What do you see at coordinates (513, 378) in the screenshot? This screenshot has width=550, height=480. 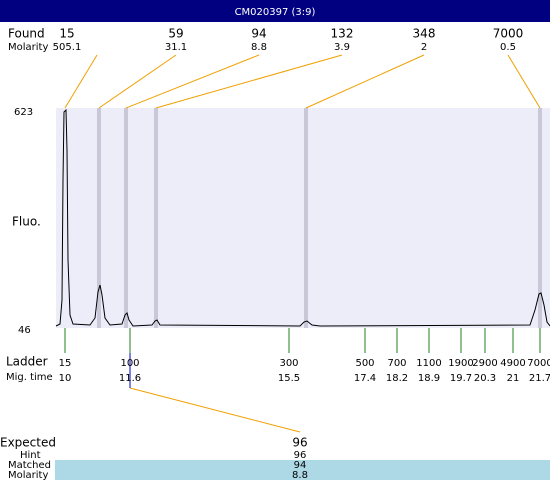 I see `ladder-time: 21` at bounding box center [513, 378].